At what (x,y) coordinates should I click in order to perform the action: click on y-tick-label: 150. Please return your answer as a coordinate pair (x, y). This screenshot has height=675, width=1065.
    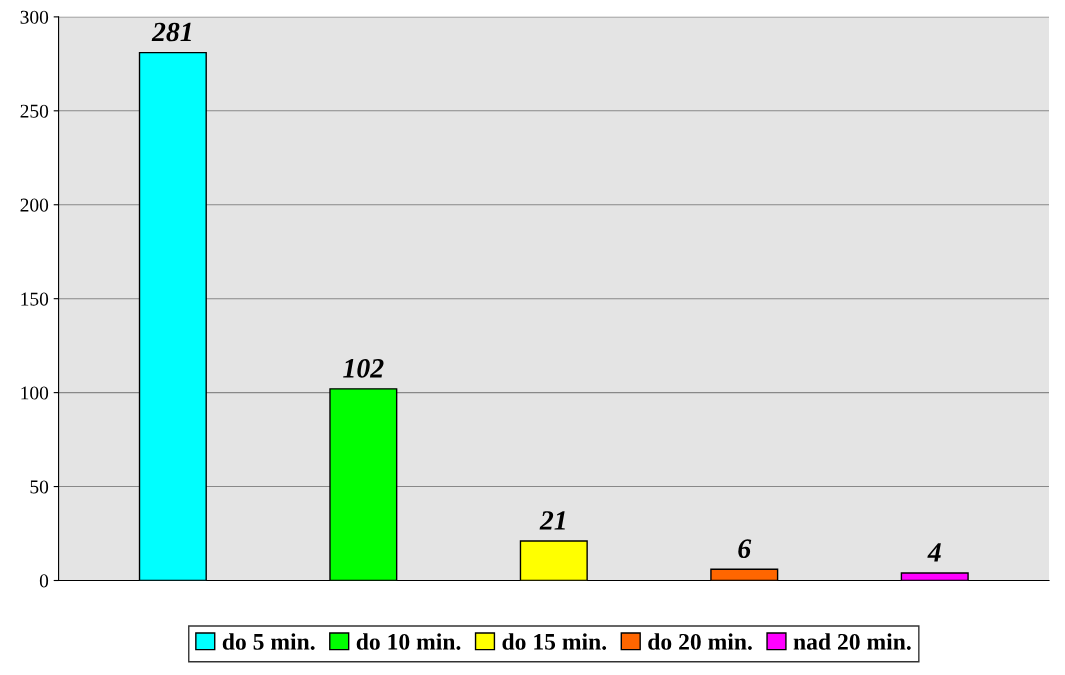
    Looking at the image, I should click on (35, 299).